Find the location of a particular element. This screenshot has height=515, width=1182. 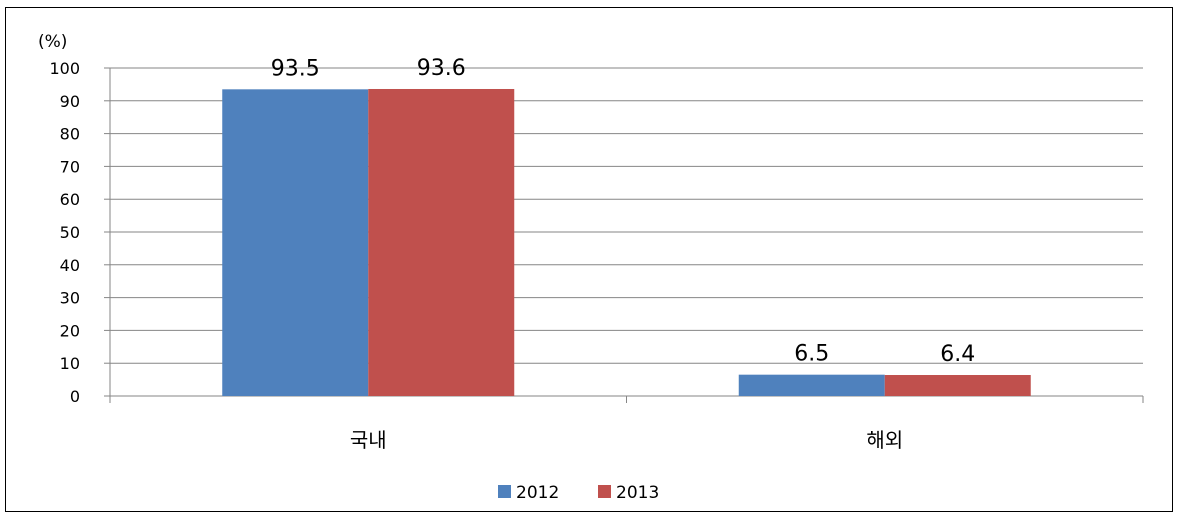

data-label: 6.4 is located at coordinates (957, 354).